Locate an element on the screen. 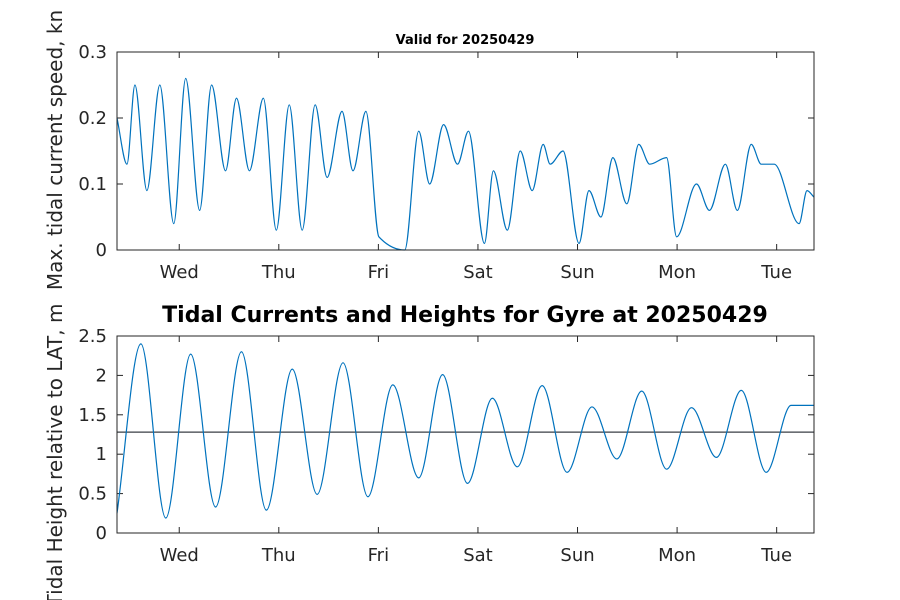  current-speed-y-tick-label: 0.3 is located at coordinates (92, 52).